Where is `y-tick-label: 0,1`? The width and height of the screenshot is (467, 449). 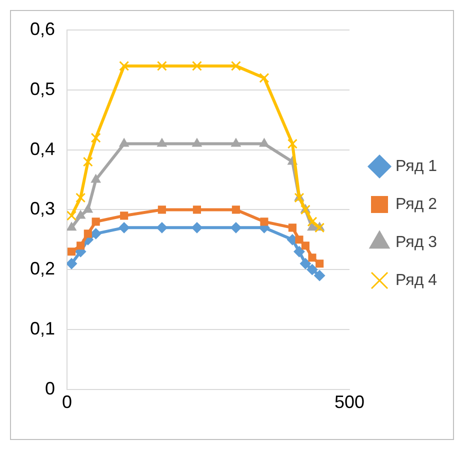 y-tick-label: 0,1 is located at coordinates (43, 328).